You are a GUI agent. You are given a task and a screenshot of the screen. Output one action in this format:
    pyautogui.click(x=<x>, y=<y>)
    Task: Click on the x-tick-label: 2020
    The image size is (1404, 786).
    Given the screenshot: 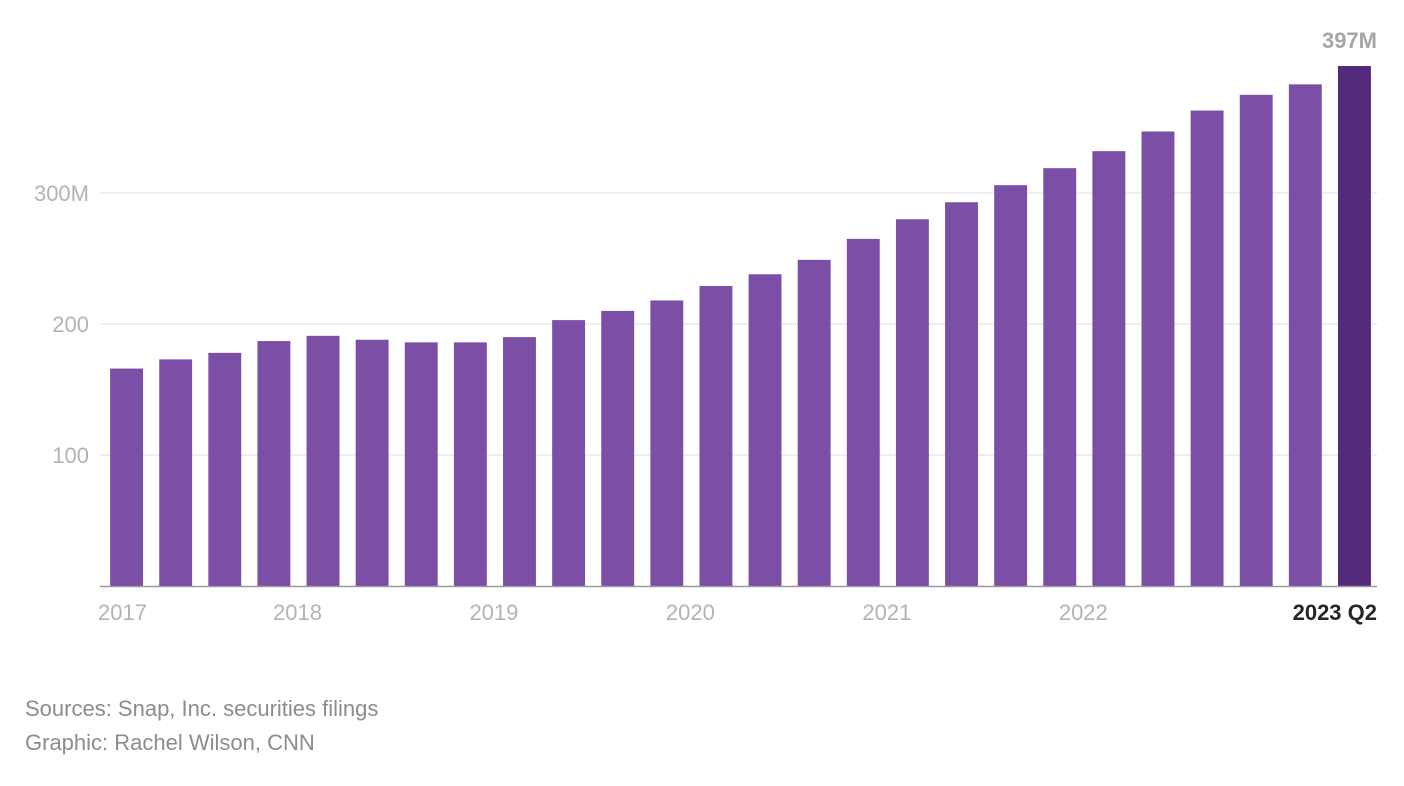 What is the action you would take?
    pyautogui.click(x=690, y=612)
    